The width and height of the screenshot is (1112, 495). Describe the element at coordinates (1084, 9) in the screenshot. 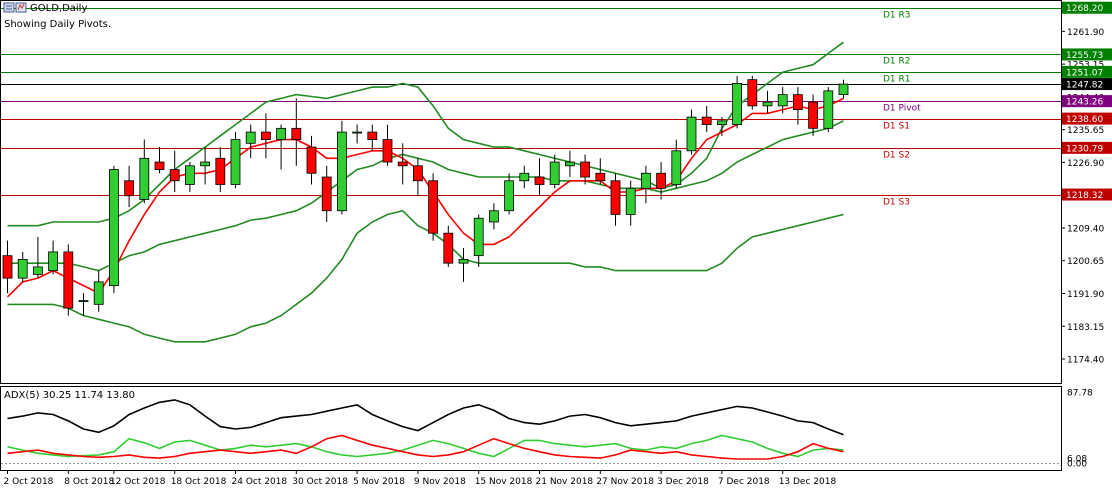

I see `price-tag-text: 1268.20` at that location.